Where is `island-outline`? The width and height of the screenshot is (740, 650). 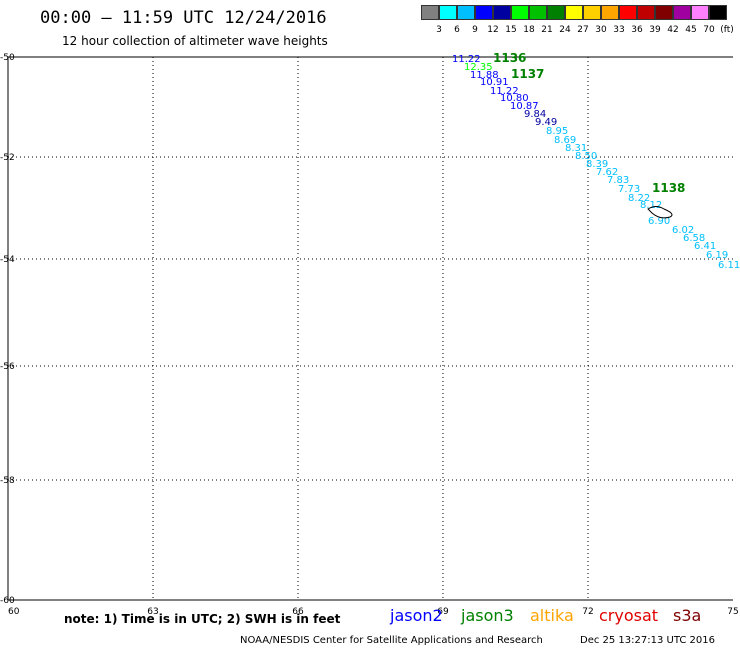 island-outline is located at coordinates (660, 212).